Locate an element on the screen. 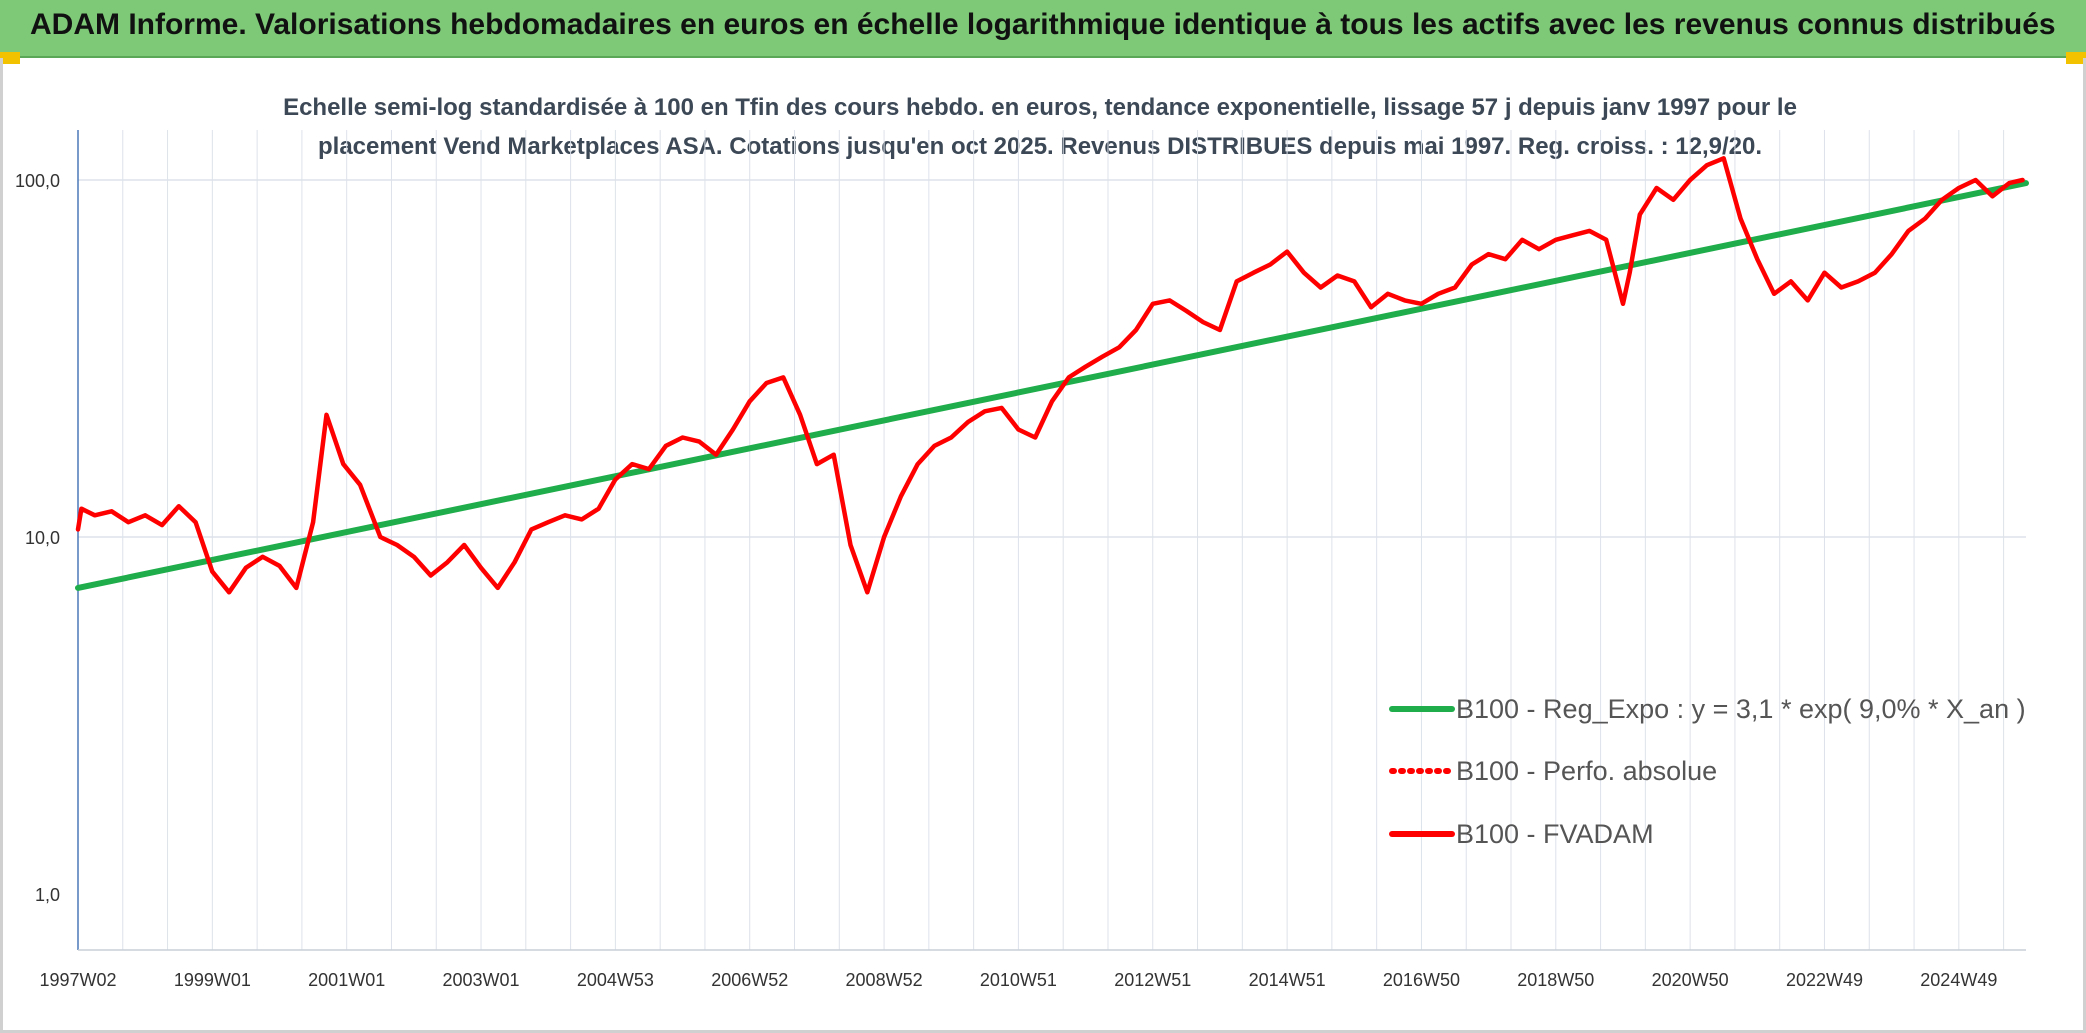 This screenshot has height=1033, width=2086. x-tick-label: 2003W01 is located at coordinates (481, 980).